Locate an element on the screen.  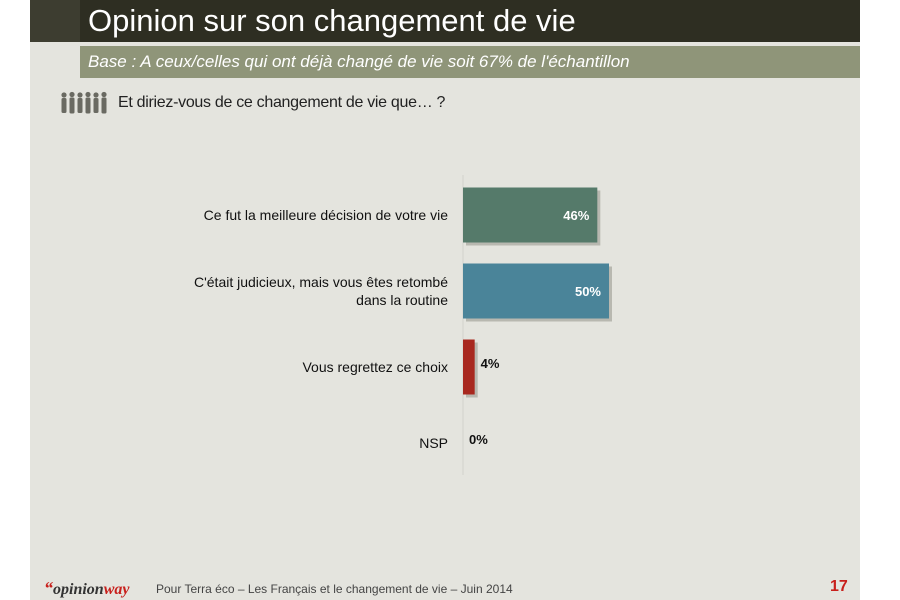
base-banner is located at coordinates (470, 62).